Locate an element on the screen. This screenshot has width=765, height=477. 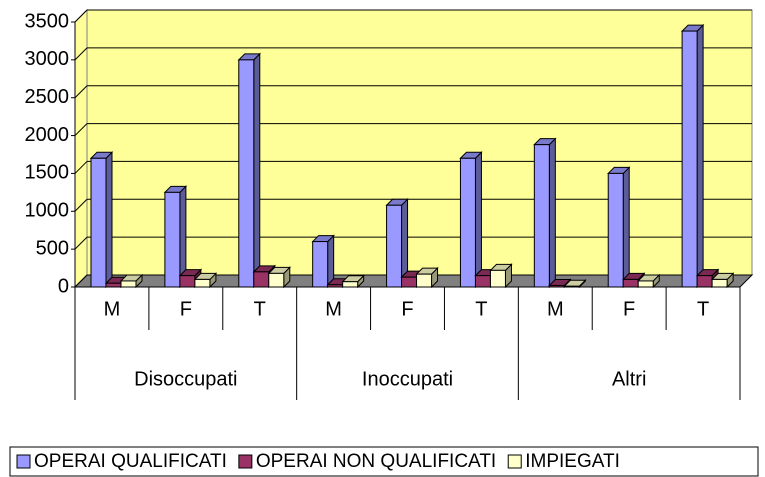
y-tick-label: 0 is located at coordinates (63, 286).